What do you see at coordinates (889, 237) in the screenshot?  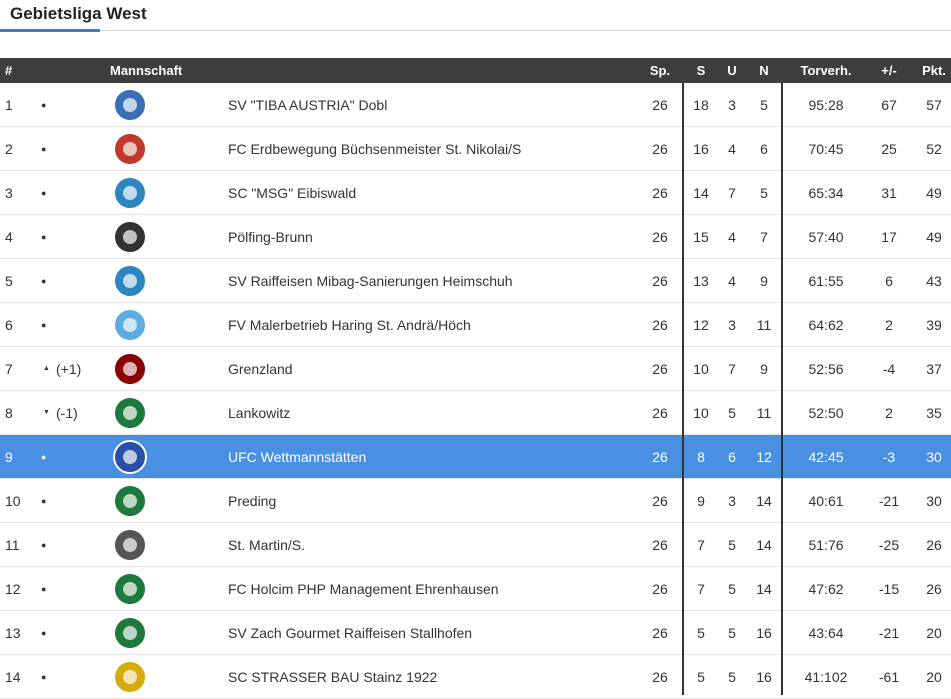 I see `stat-diff: 17` at bounding box center [889, 237].